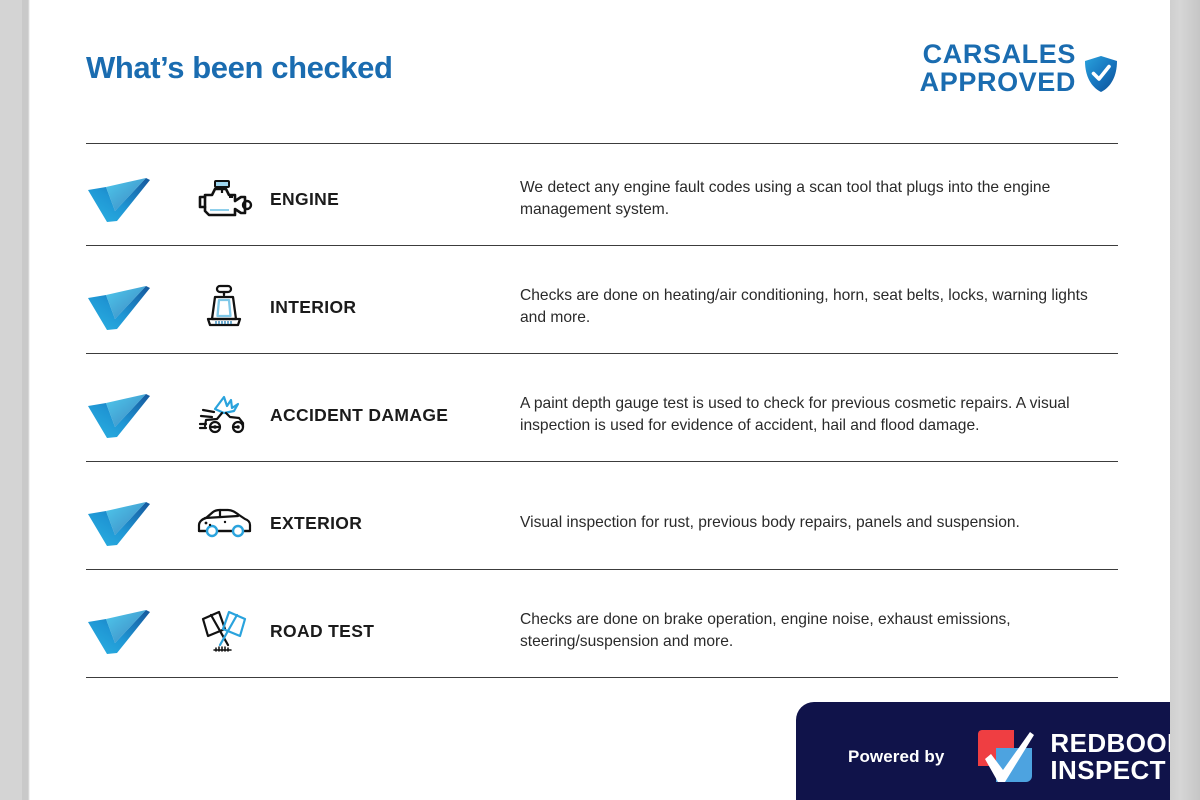 This screenshot has width=1200, height=800. What do you see at coordinates (224, 199) in the screenshot?
I see `engine-icon` at bounding box center [224, 199].